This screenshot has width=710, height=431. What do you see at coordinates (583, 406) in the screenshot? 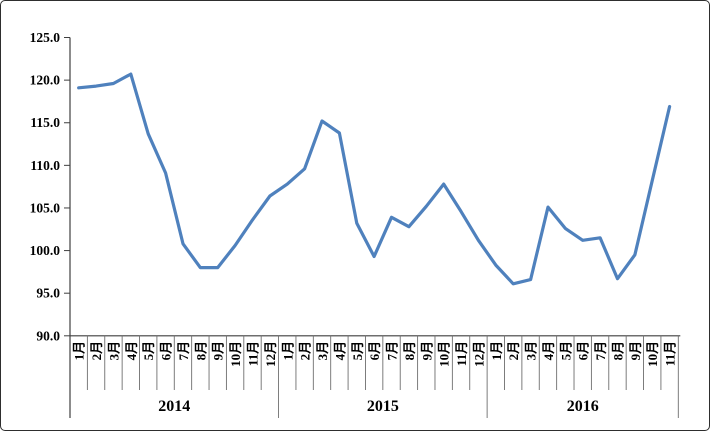
I see `x-axis-year-label: 2016` at bounding box center [583, 406].